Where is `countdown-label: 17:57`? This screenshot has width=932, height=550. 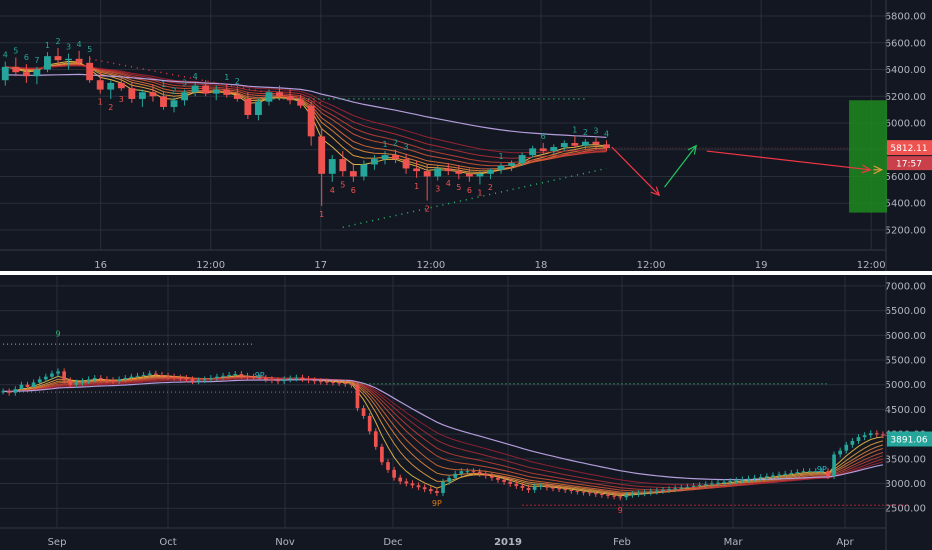 countdown-label: 17:57 is located at coordinates (909, 165).